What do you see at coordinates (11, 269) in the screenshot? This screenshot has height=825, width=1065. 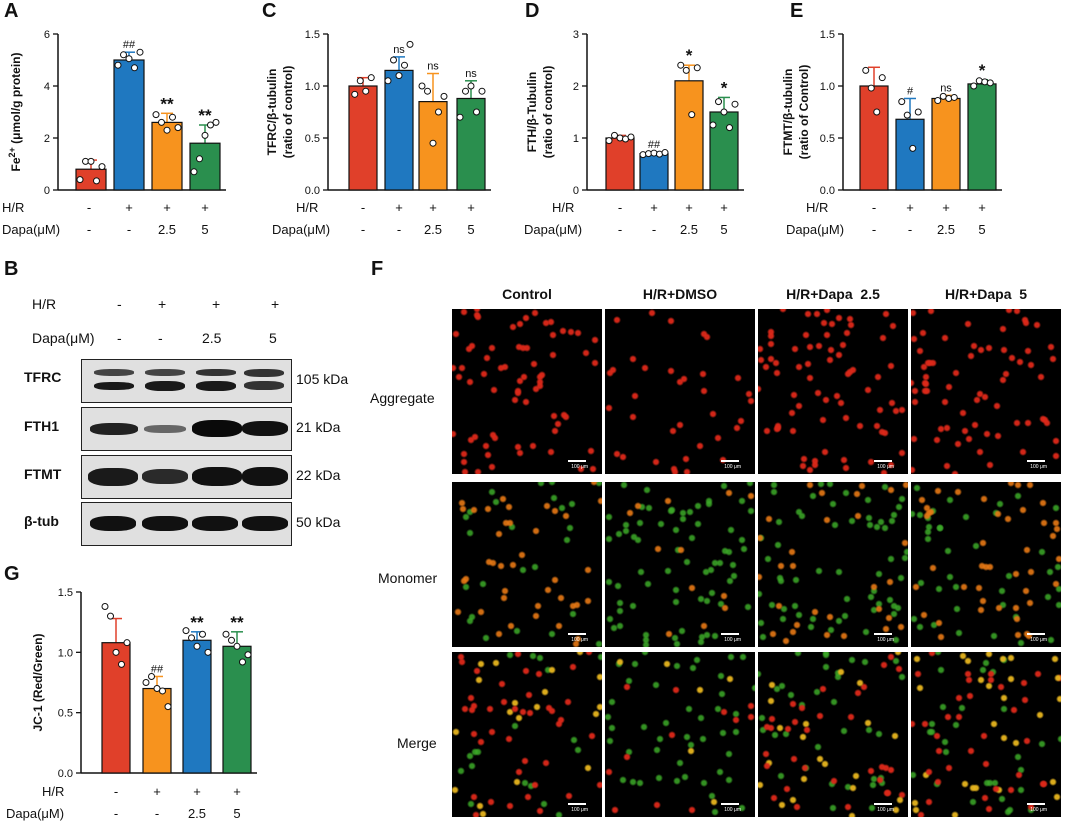 I see `panel-label-b: B` at bounding box center [11, 269].